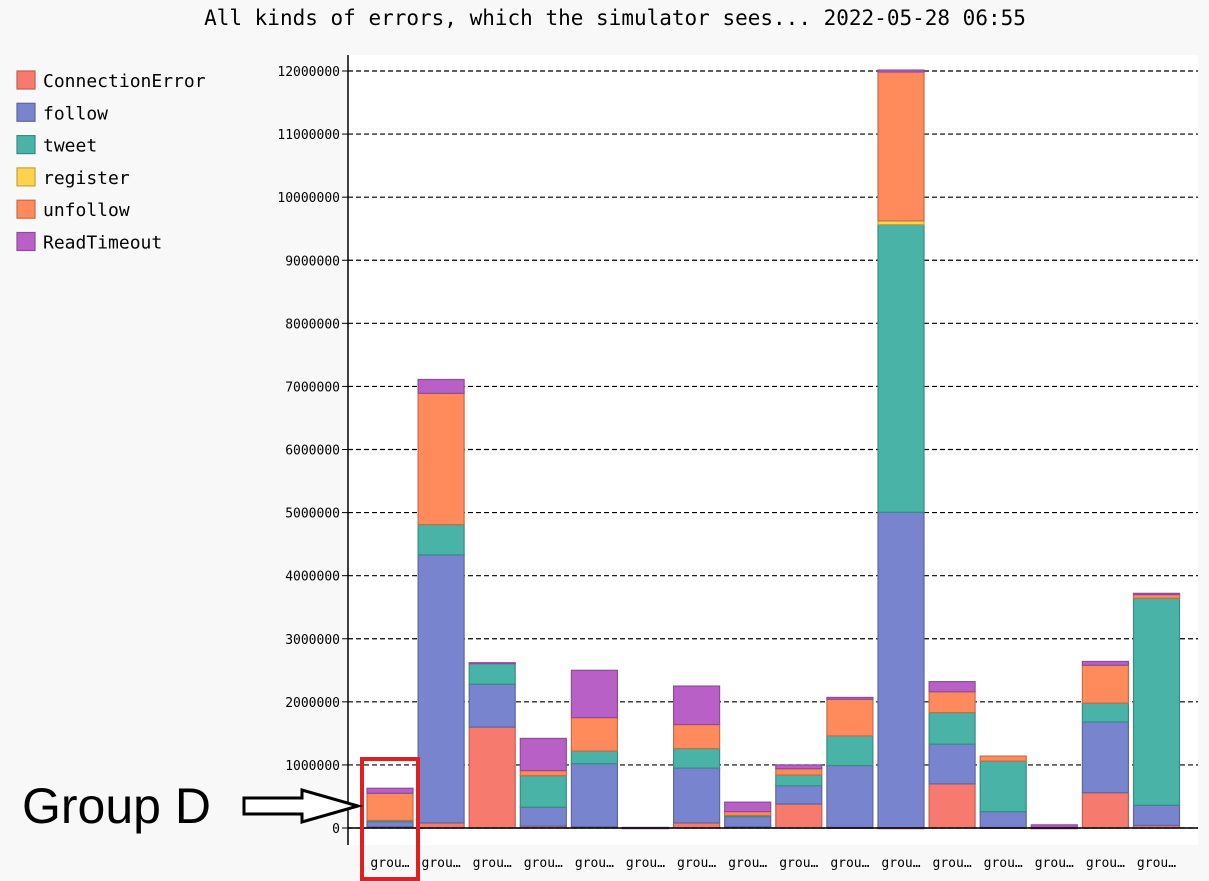 Image resolution: width=1209 pixels, height=881 pixels. Describe the element at coordinates (86, 178) in the screenshot. I see `legend-label: register` at that location.